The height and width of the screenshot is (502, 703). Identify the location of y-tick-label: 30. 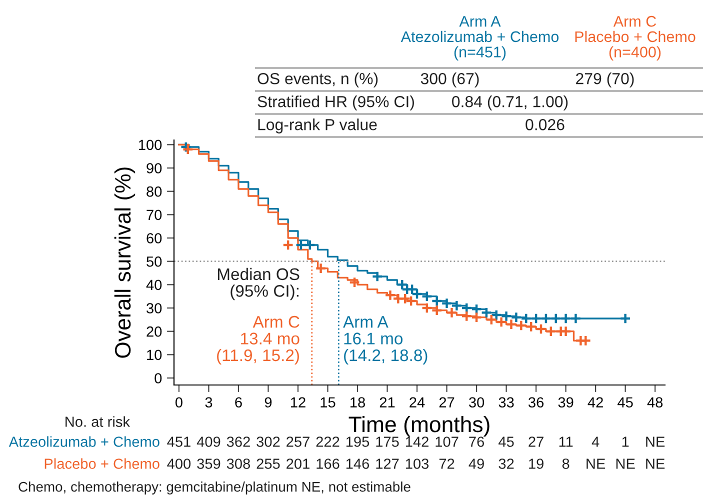
(154, 308).